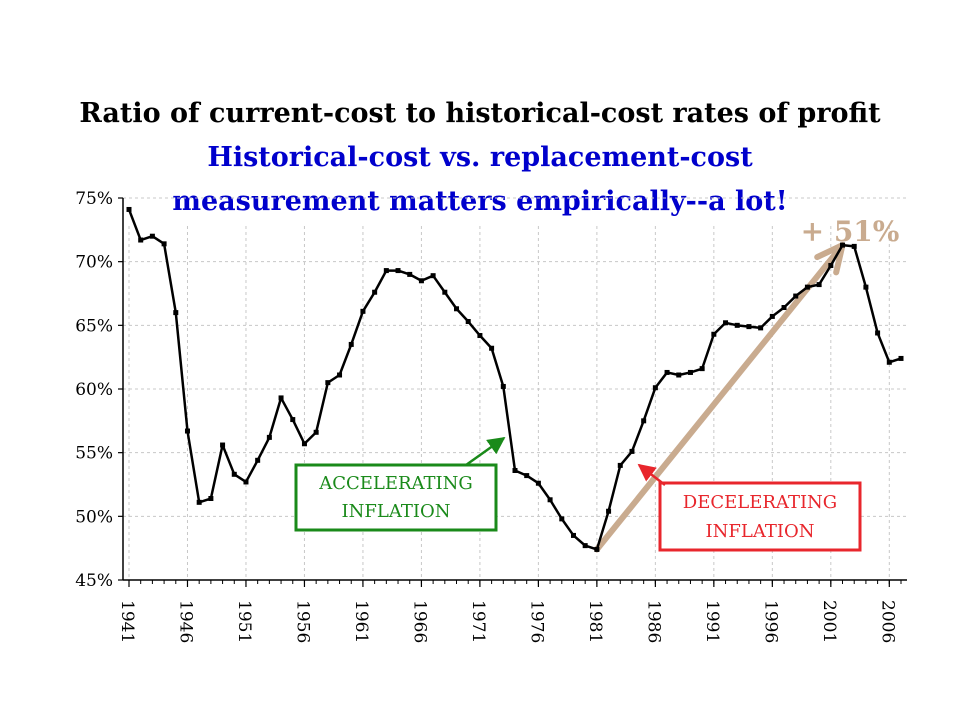 This screenshot has height=720, width=960. I want to click on x-tick-label: 1971, so click(478, 621).